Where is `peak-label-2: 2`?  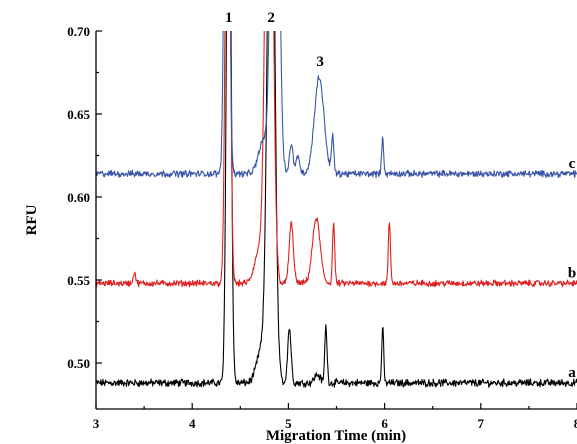 peak-label-2: 2 is located at coordinates (271, 18).